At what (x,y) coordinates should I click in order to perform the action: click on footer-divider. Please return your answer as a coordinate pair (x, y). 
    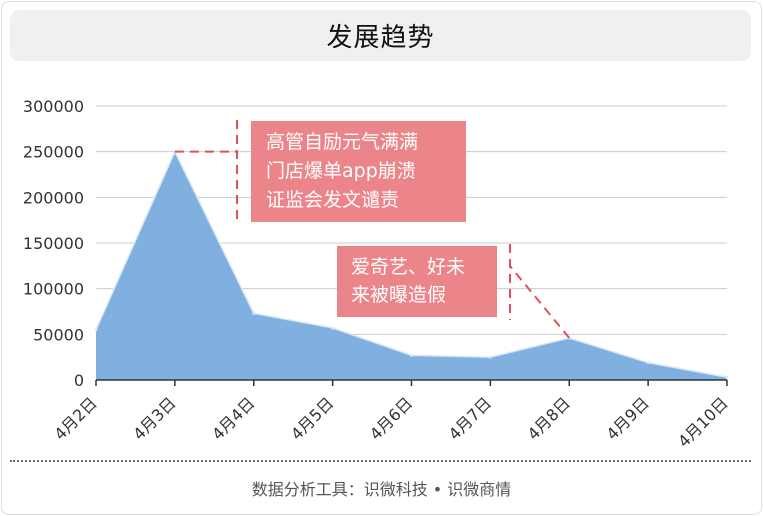
    Looking at the image, I should click on (380, 461).